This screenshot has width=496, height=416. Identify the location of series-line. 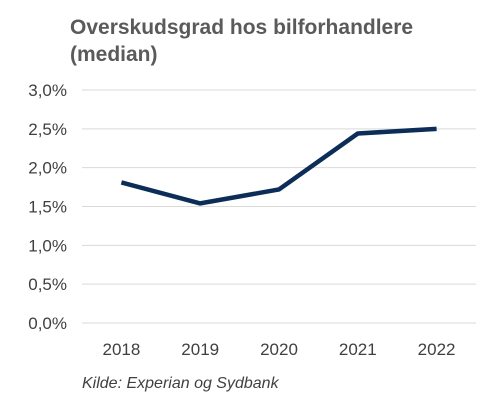
(278, 166).